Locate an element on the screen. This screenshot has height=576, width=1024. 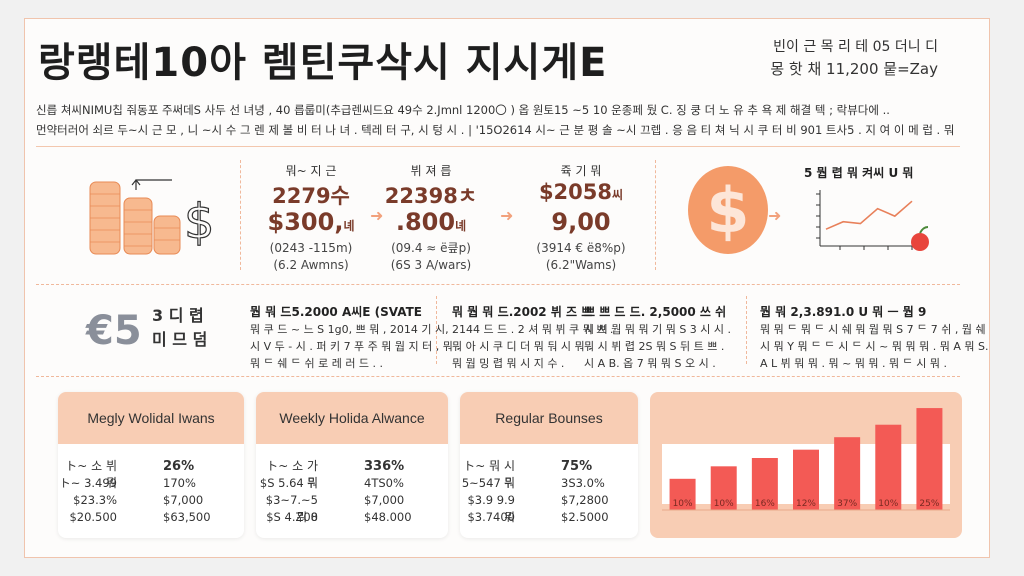
card-cell-label: ト~ 뭐 시 뭐 is located at coordinates (489, 474).